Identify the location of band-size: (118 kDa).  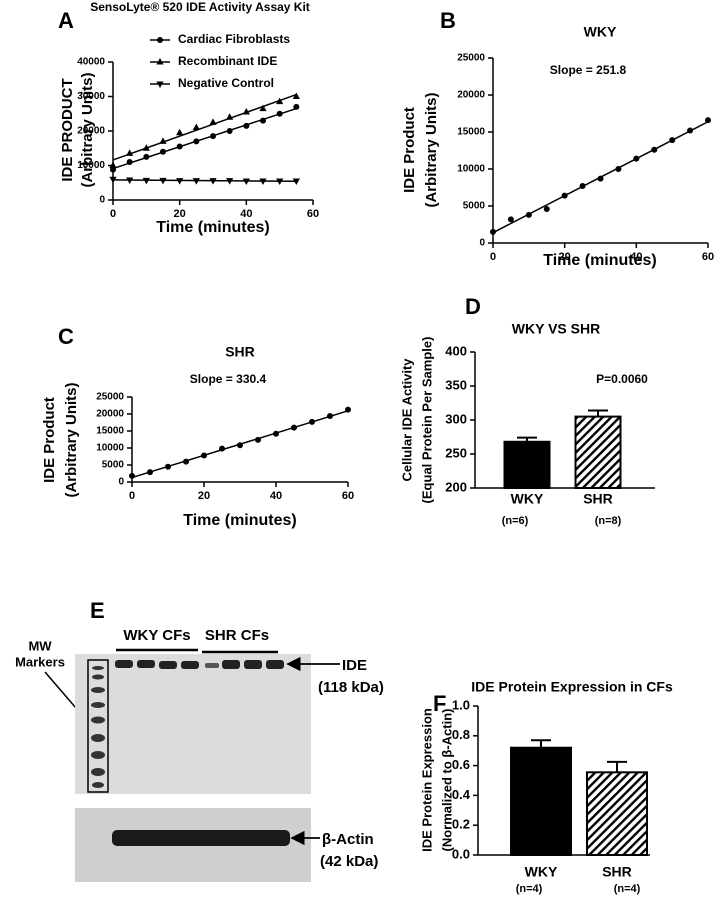
(351, 687).